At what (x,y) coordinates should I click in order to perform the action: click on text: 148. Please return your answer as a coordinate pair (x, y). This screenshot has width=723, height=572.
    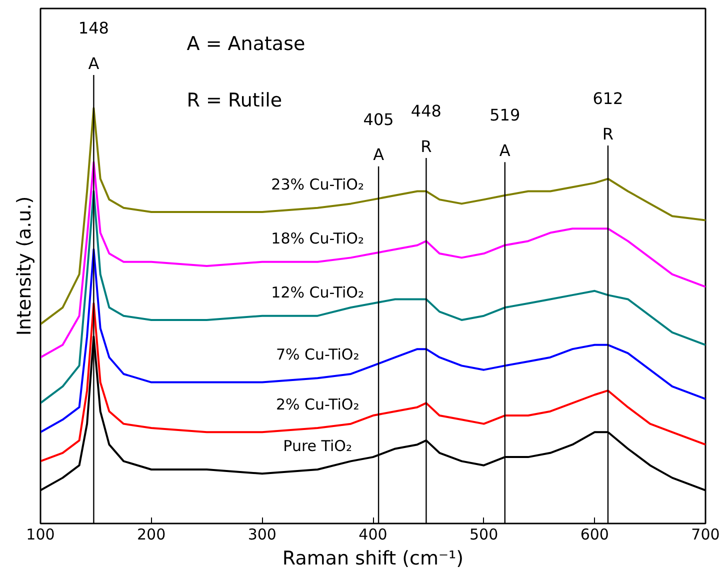
    Looking at the image, I should click on (93, 28).